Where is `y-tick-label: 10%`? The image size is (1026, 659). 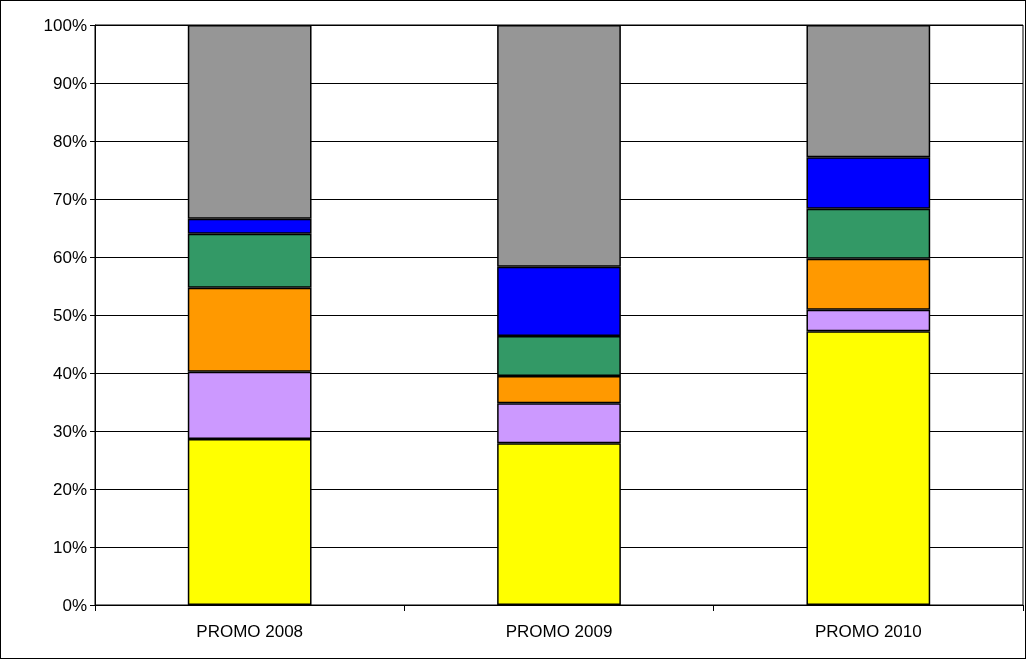
y-tick-label: 10% is located at coordinates (69, 547).